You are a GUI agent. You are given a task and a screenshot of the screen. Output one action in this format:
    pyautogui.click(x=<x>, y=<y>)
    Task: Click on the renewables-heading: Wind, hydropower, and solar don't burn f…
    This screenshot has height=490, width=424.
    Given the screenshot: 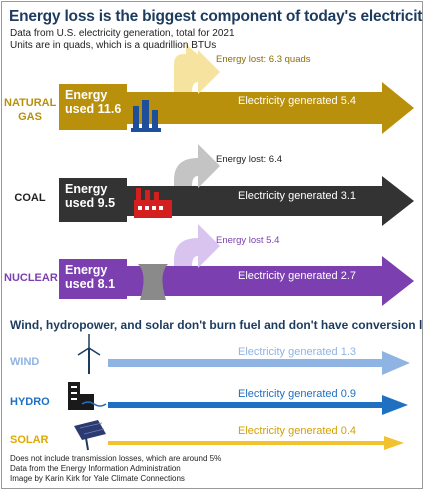 What is the action you would take?
    pyautogui.click(x=216, y=325)
    